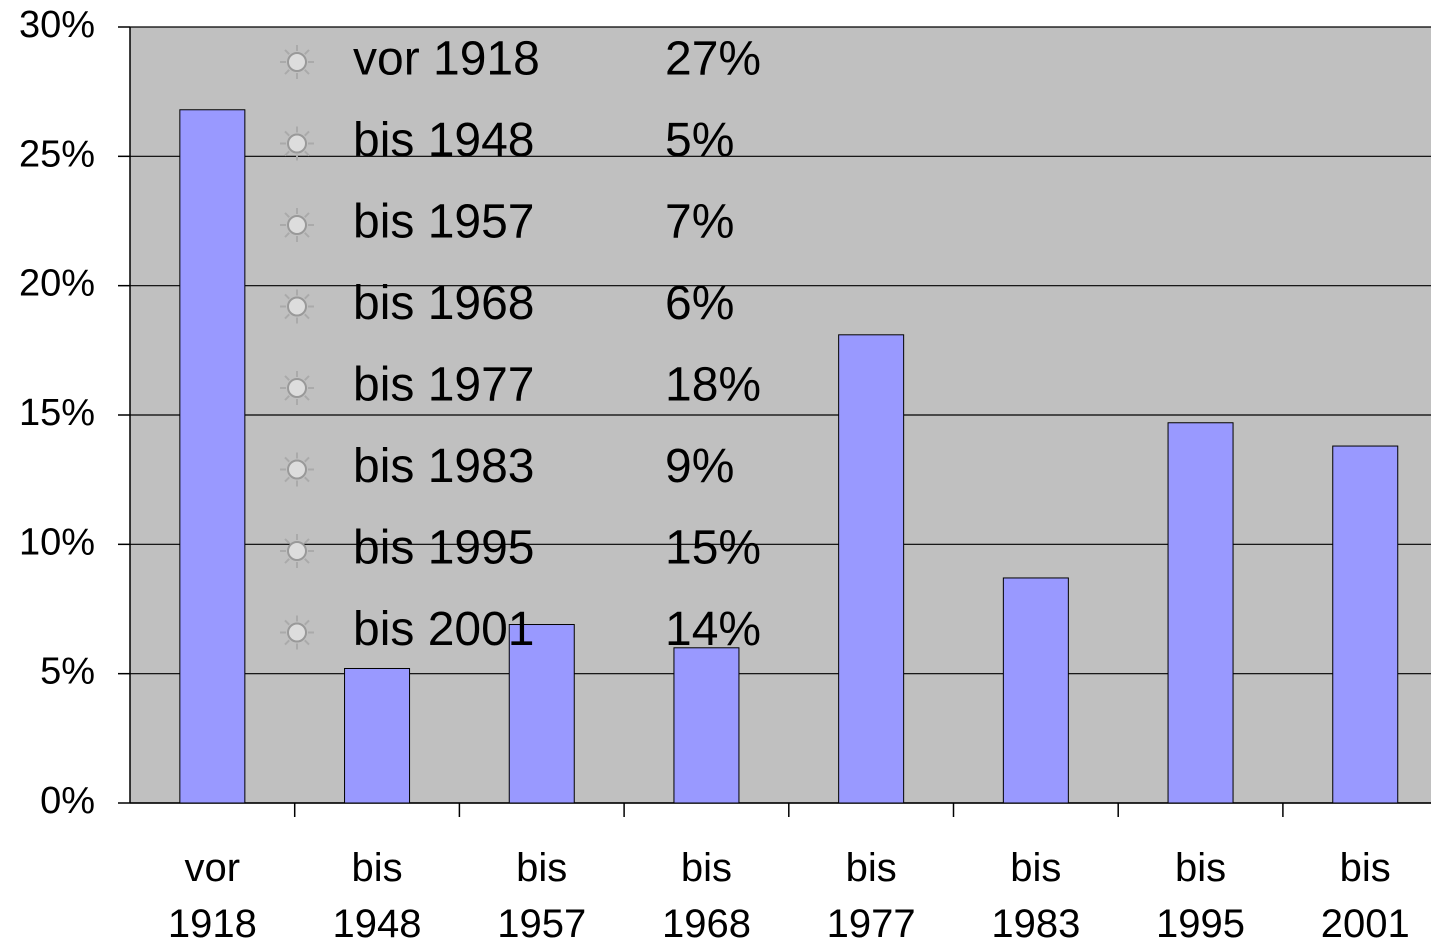  Describe the element at coordinates (57, 284) in the screenshot. I see `y-tick-label: 20%` at that location.